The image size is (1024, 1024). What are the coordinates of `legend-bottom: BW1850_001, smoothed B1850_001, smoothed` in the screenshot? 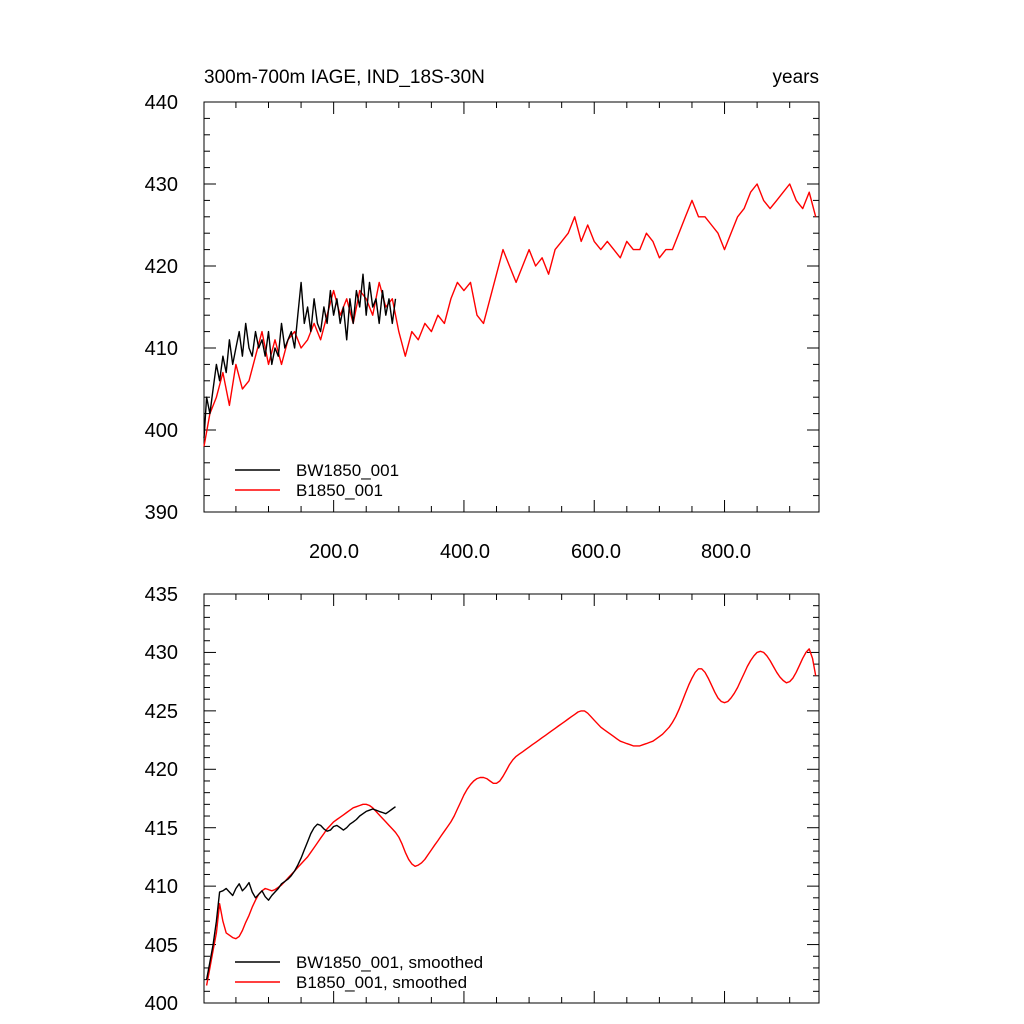 It's located at (359, 972).